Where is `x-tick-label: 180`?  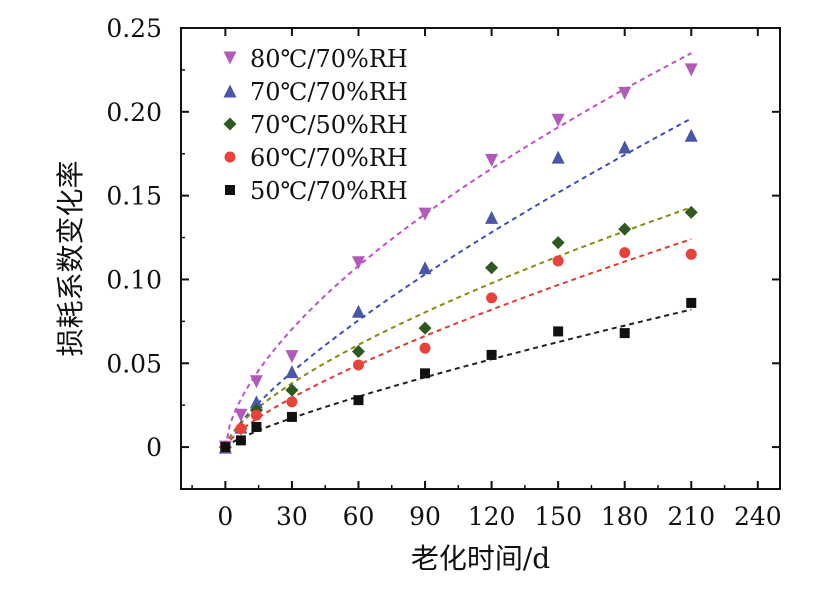 x-tick-label: 180 is located at coordinates (625, 516).